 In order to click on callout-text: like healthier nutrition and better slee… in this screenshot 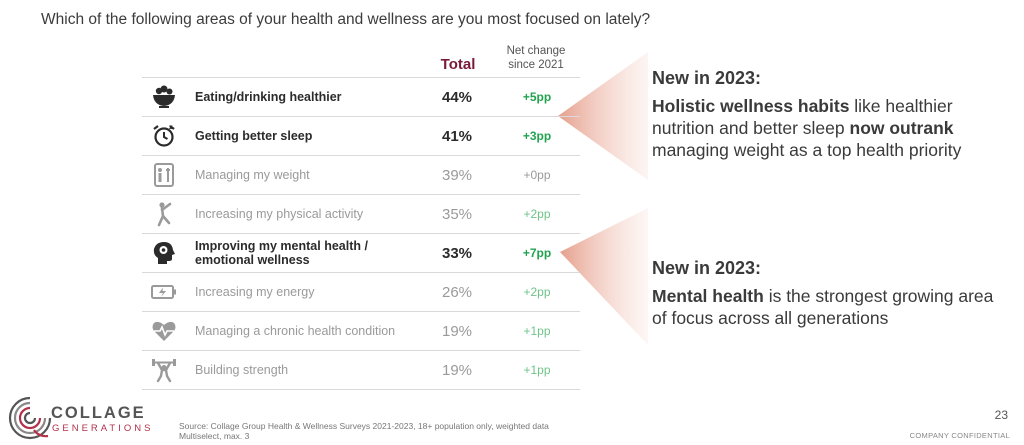, I will do `click(802, 117)`.